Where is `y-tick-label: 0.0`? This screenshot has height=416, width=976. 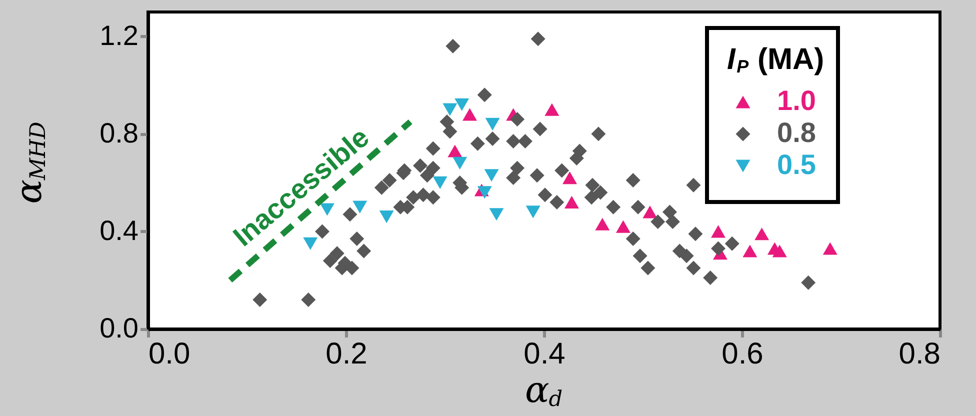
y-tick-label: 0.0 is located at coordinates (119, 328).